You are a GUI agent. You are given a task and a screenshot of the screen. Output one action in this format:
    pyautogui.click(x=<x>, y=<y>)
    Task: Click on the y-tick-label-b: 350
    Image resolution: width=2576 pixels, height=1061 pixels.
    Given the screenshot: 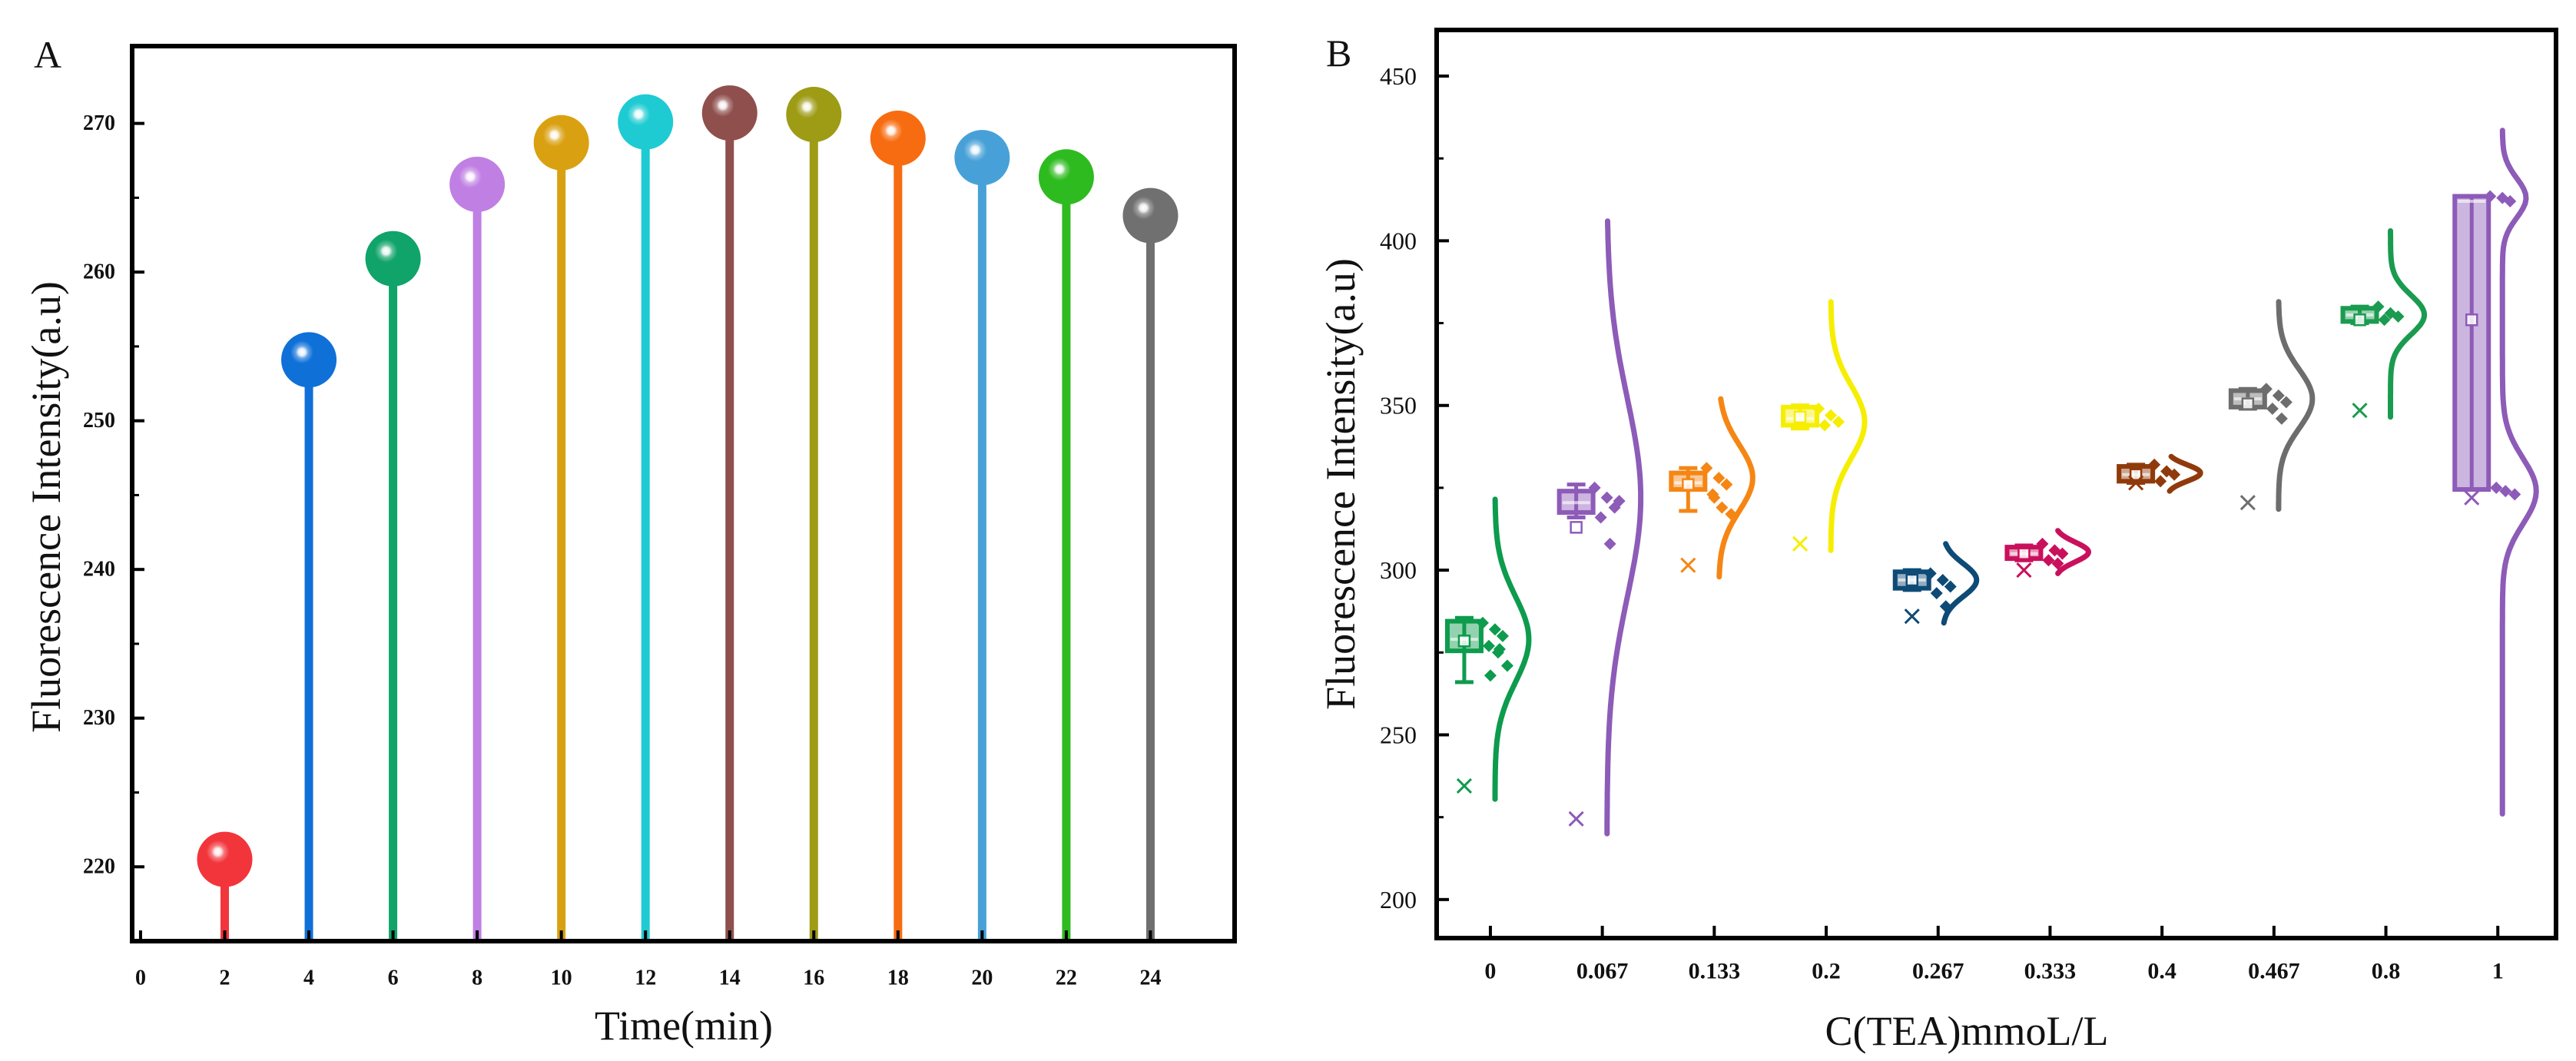 What is the action you would take?
    pyautogui.click(x=1398, y=405)
    